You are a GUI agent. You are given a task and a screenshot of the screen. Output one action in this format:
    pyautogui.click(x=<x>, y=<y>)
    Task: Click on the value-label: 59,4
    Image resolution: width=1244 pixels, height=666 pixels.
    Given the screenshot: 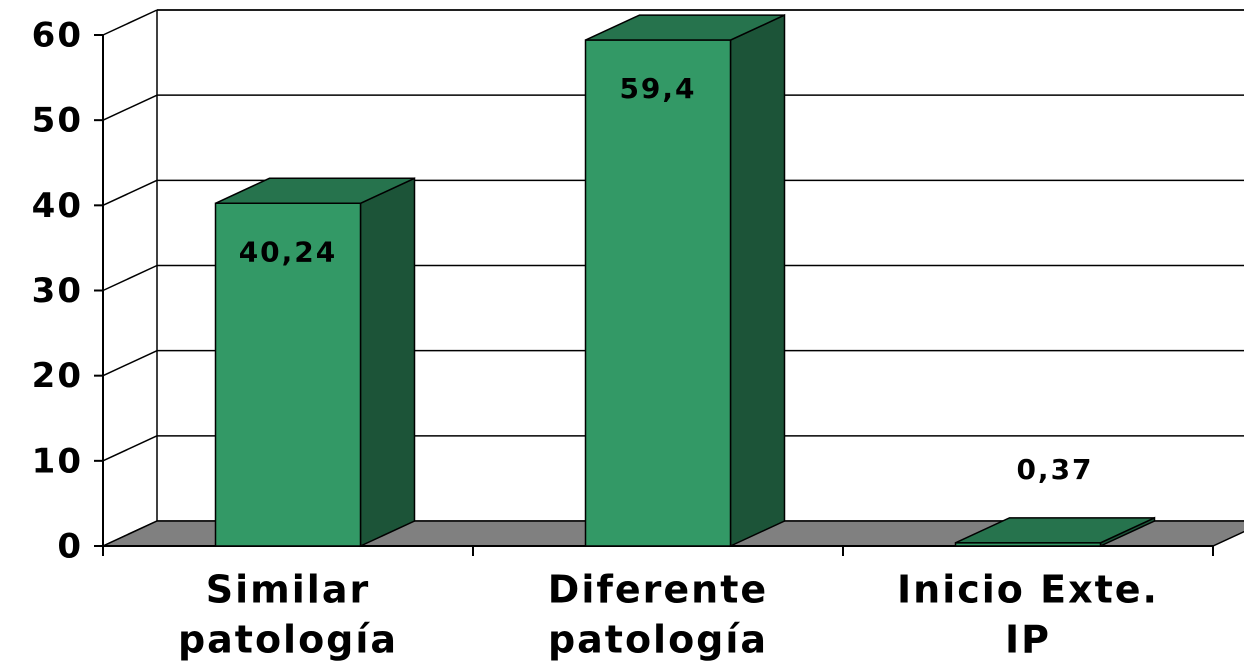 What is the action you would take?
    pyautogui.click(x=657, y=88)
    